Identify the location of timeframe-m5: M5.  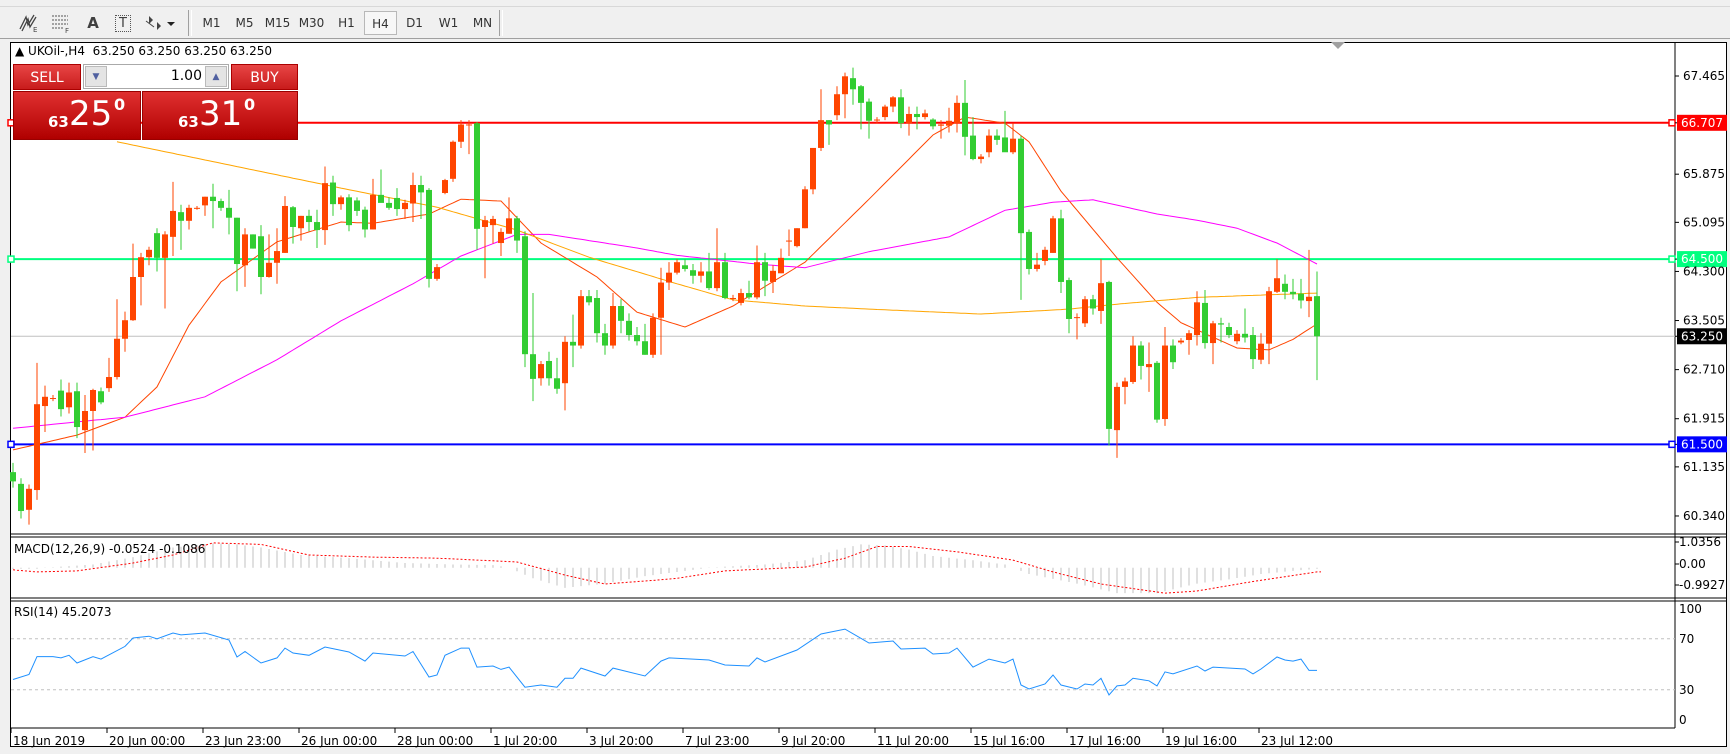
(244, 23).